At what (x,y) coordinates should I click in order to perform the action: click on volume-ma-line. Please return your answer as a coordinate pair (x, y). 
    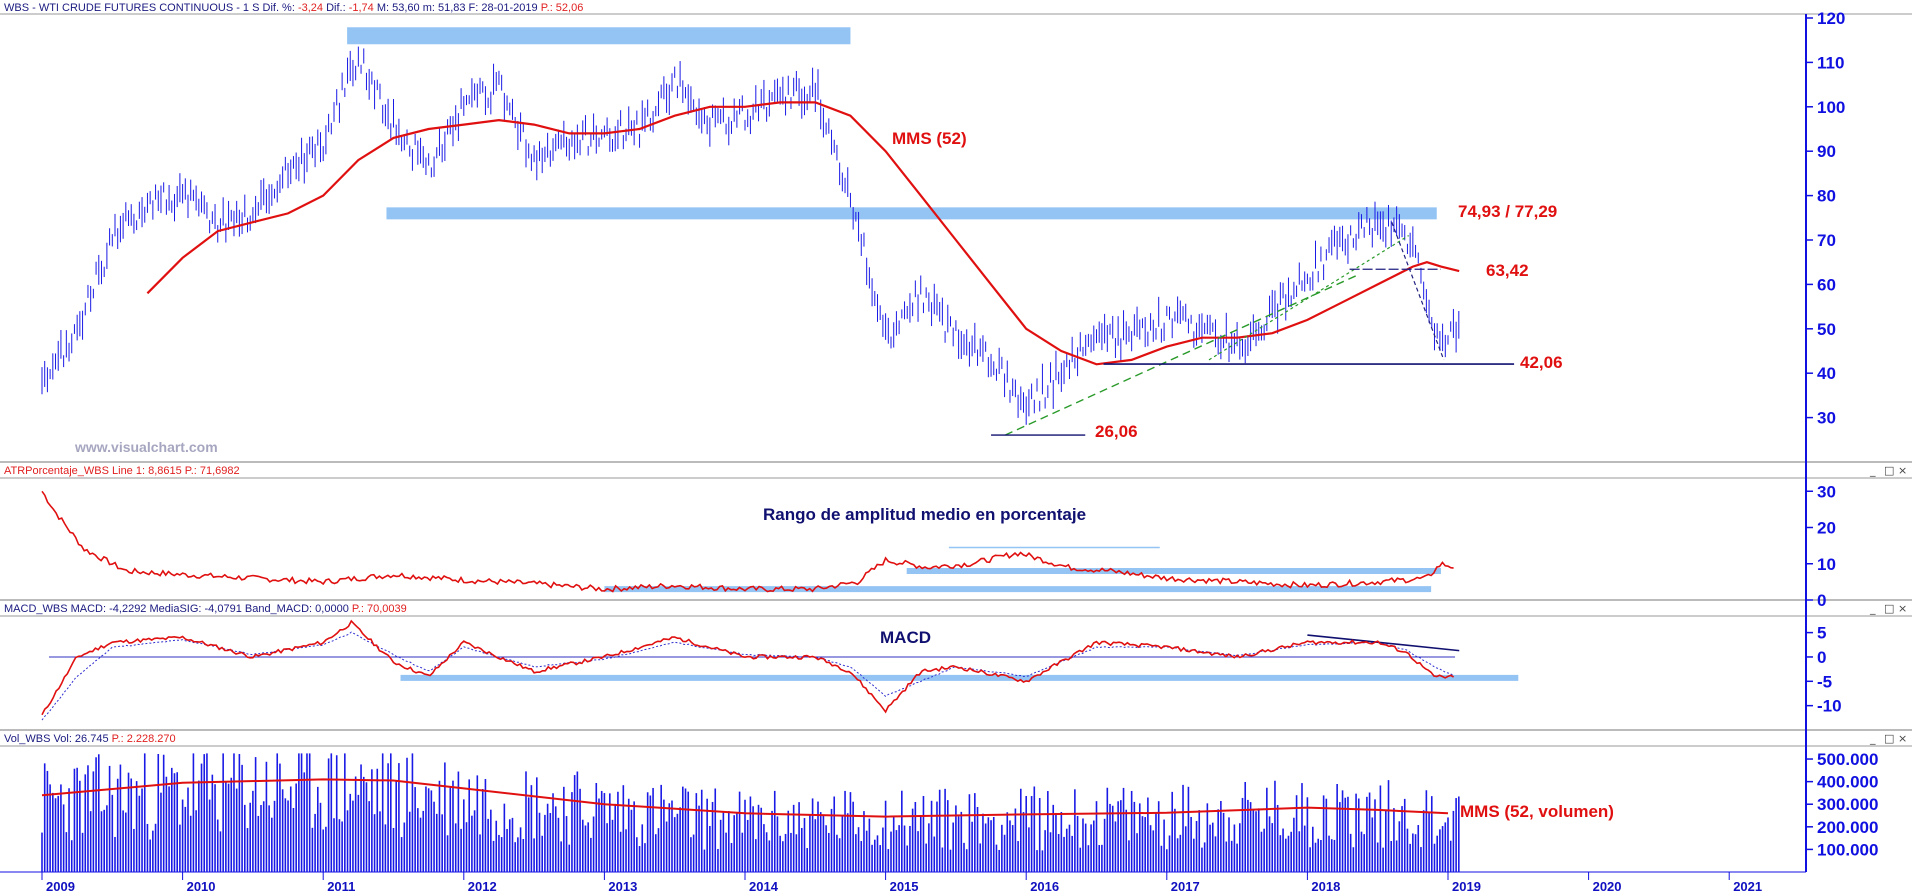
    Looking at the image, I should click on (745, 798).